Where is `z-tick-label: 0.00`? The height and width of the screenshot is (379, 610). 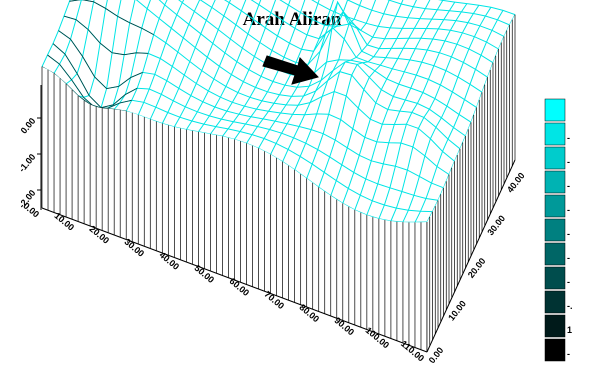
z-tick-label: 0.00 is located at coordinates (28, 126).